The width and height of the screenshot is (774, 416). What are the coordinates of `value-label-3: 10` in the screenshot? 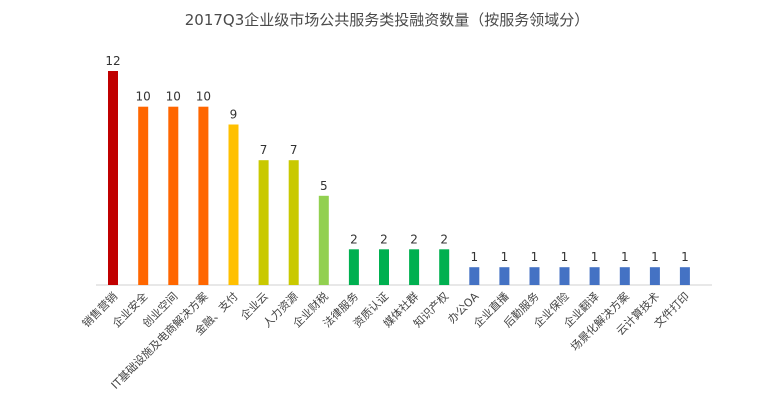 It's located at (173, 97).